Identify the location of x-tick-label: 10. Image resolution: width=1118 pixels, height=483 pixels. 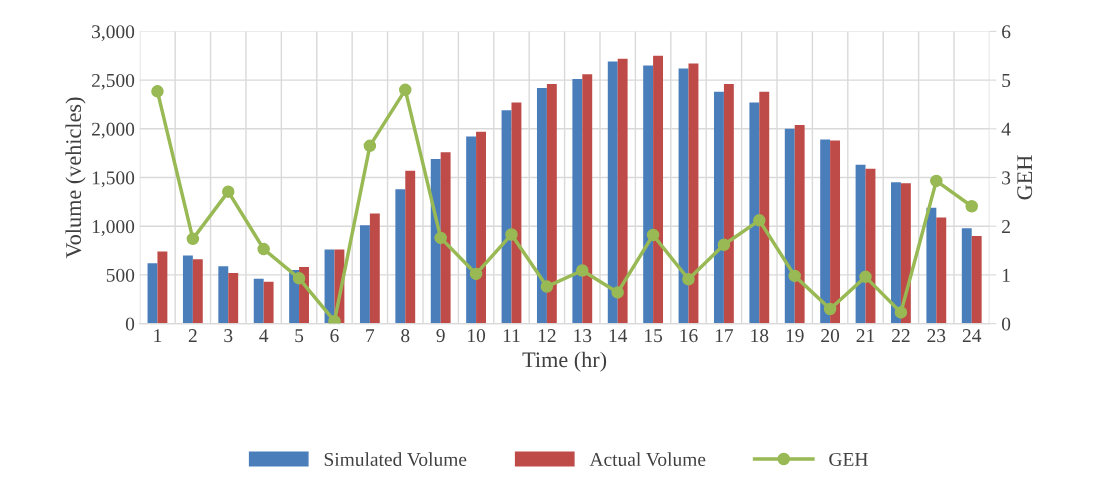
(477, 336).